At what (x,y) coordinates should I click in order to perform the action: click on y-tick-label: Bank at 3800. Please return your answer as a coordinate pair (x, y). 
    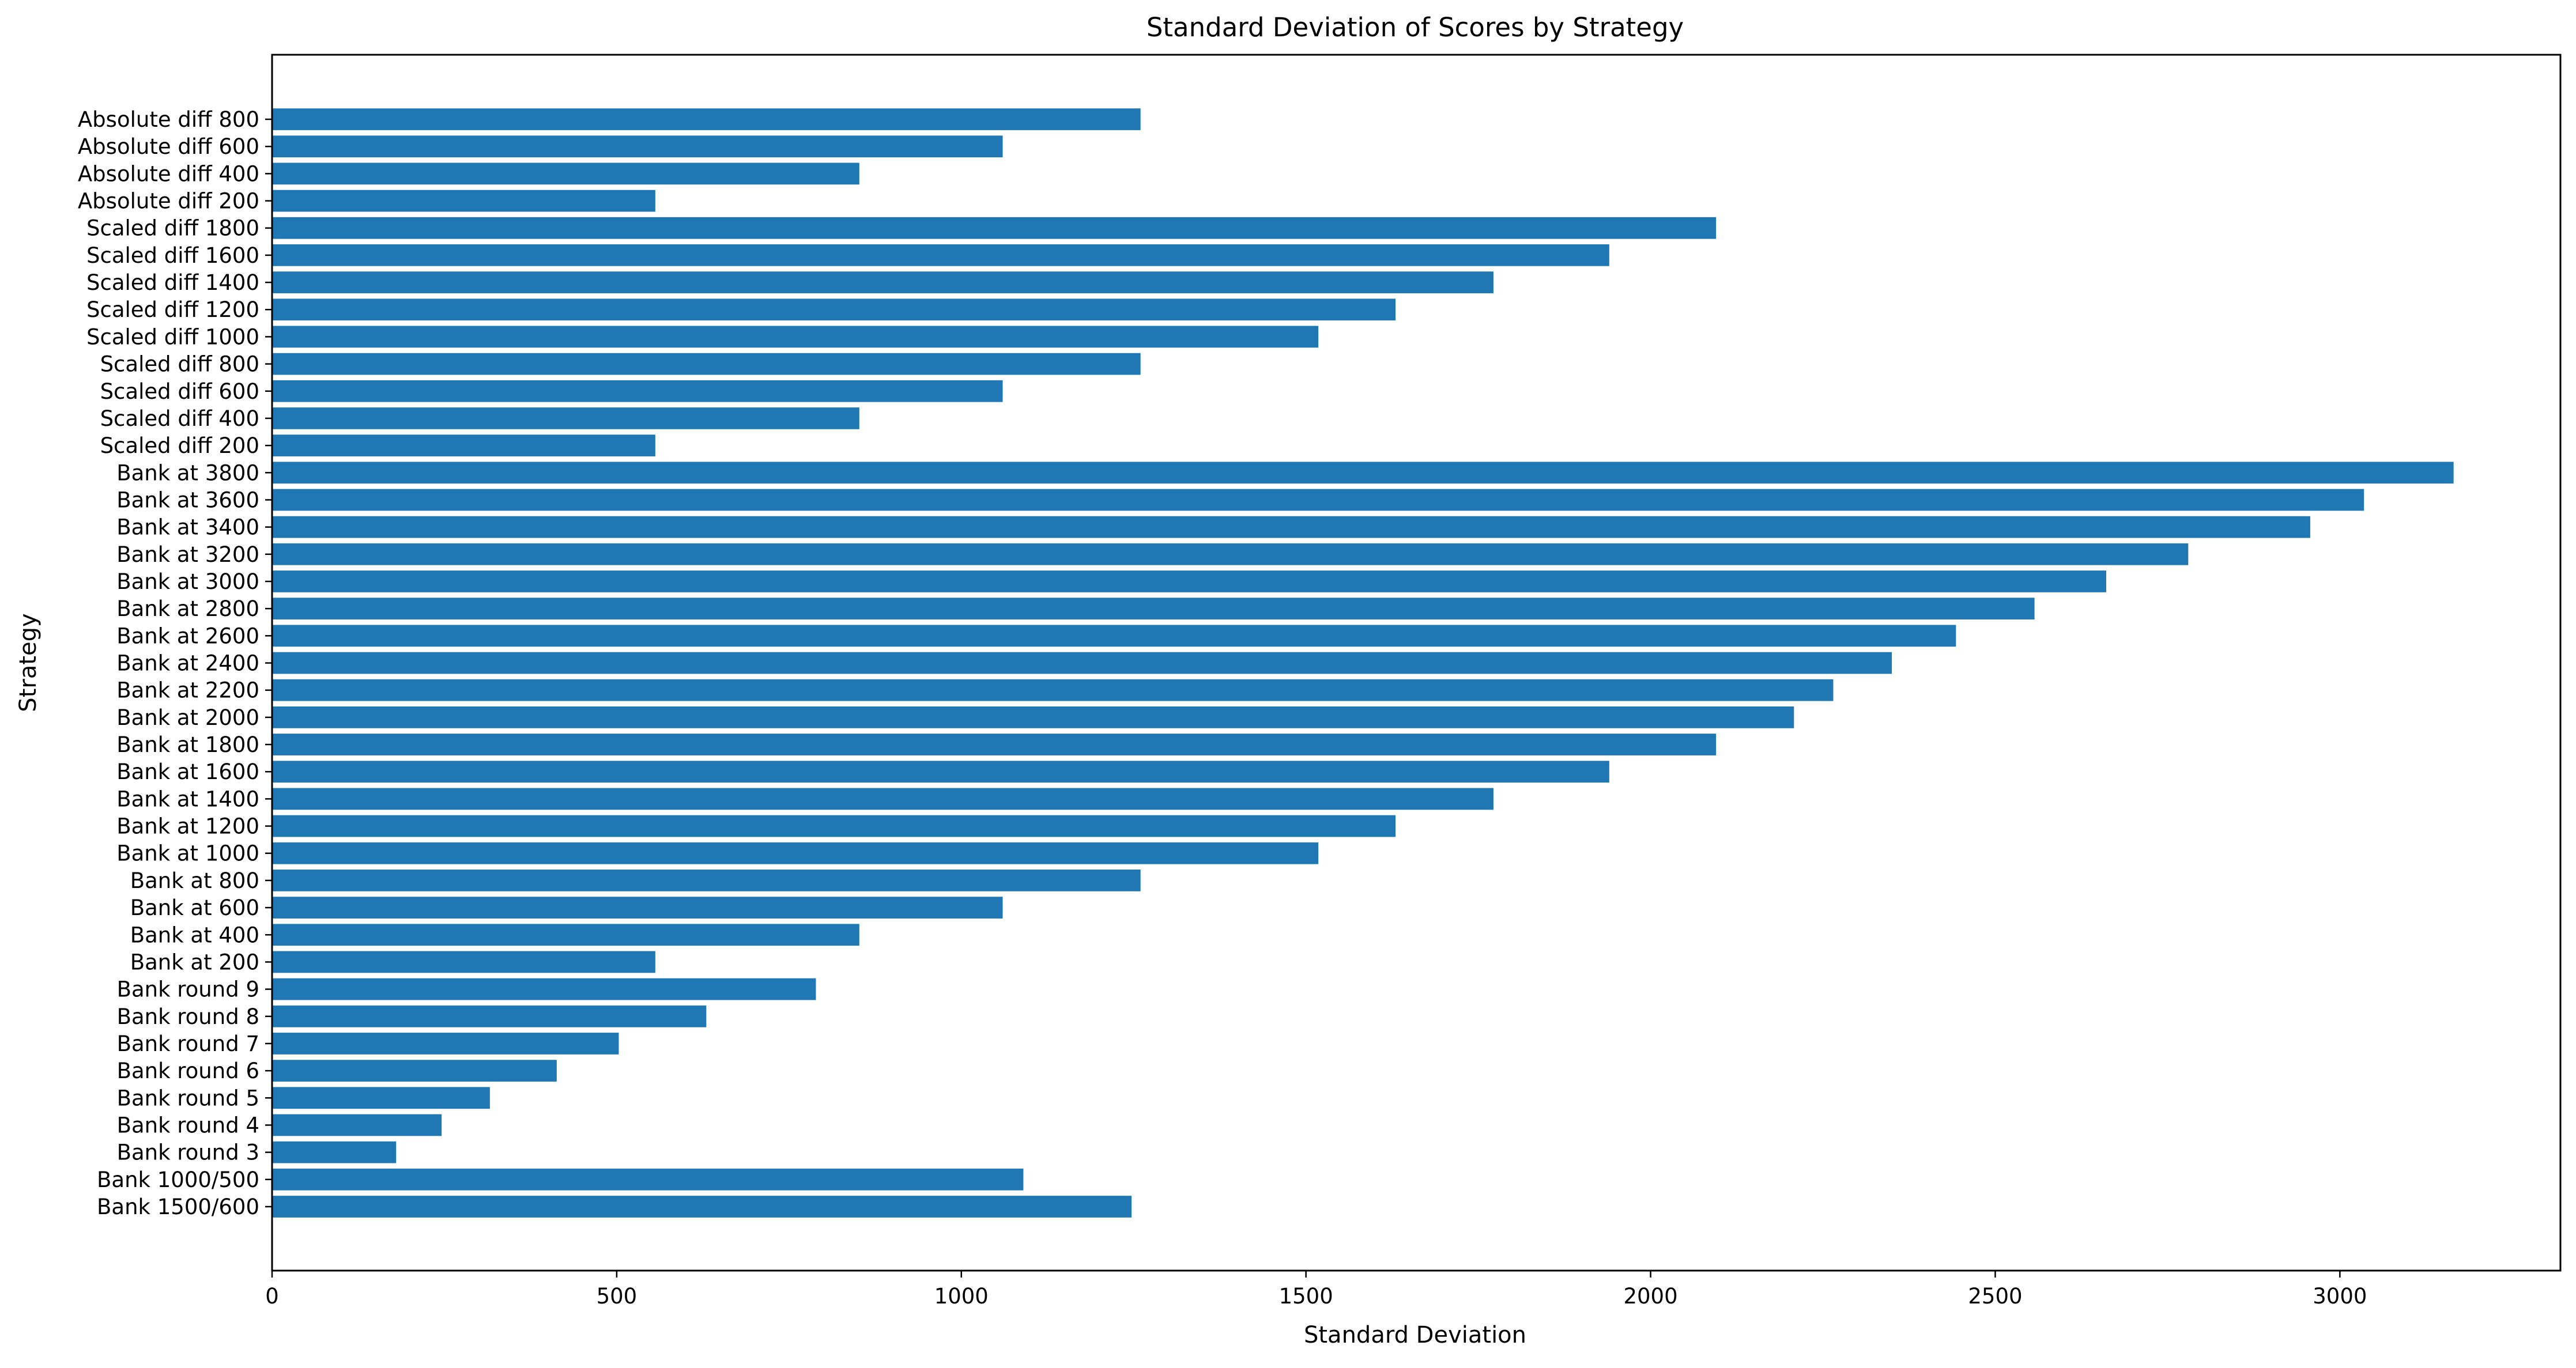
    Looking at the image, I should click on (187, 472).